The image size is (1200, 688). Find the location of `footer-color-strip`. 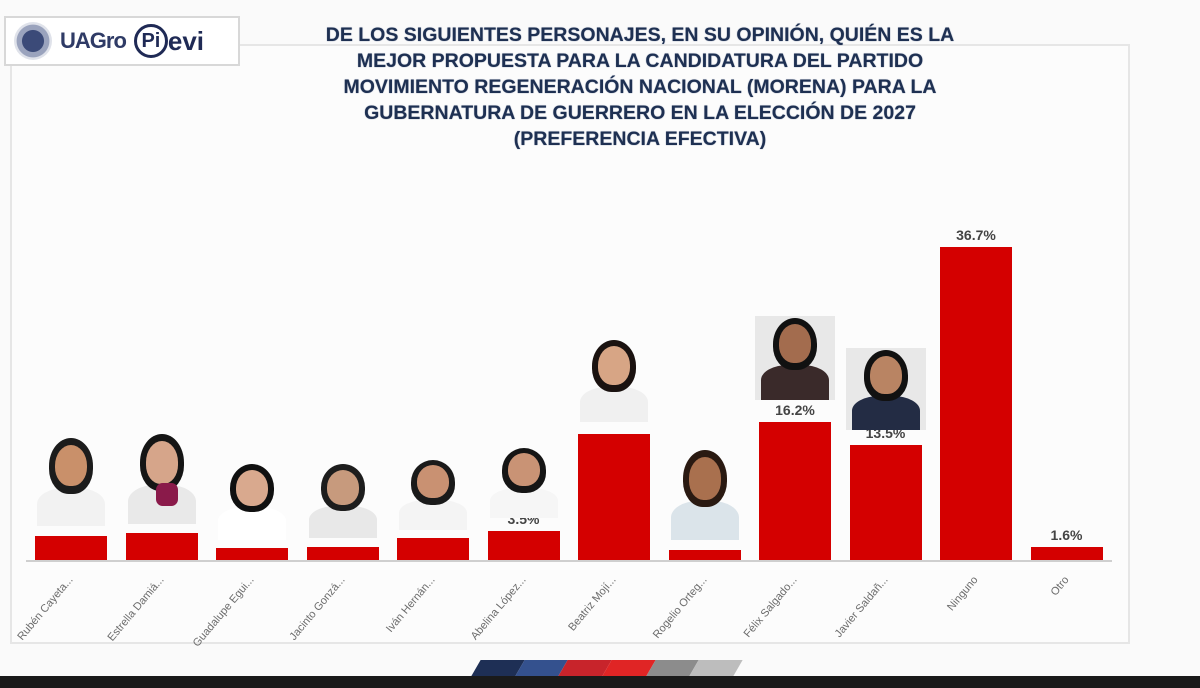

footer-color-strip is located at coordinates (607, 668).